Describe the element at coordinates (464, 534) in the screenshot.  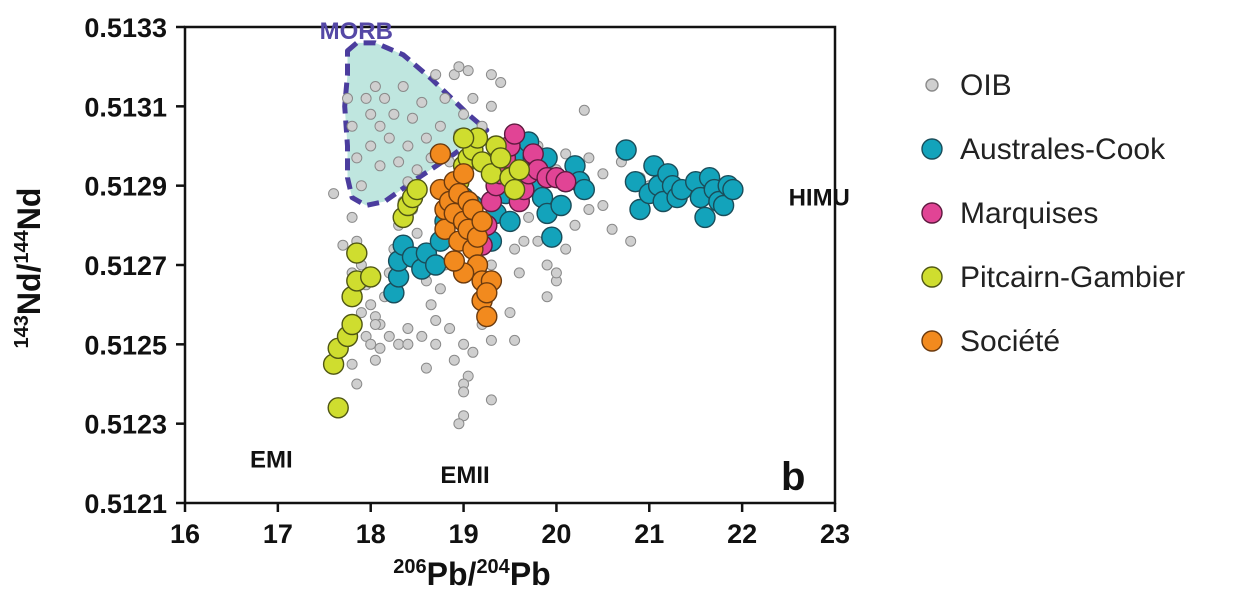
I see `x-tick-label-3: 19` at that location.